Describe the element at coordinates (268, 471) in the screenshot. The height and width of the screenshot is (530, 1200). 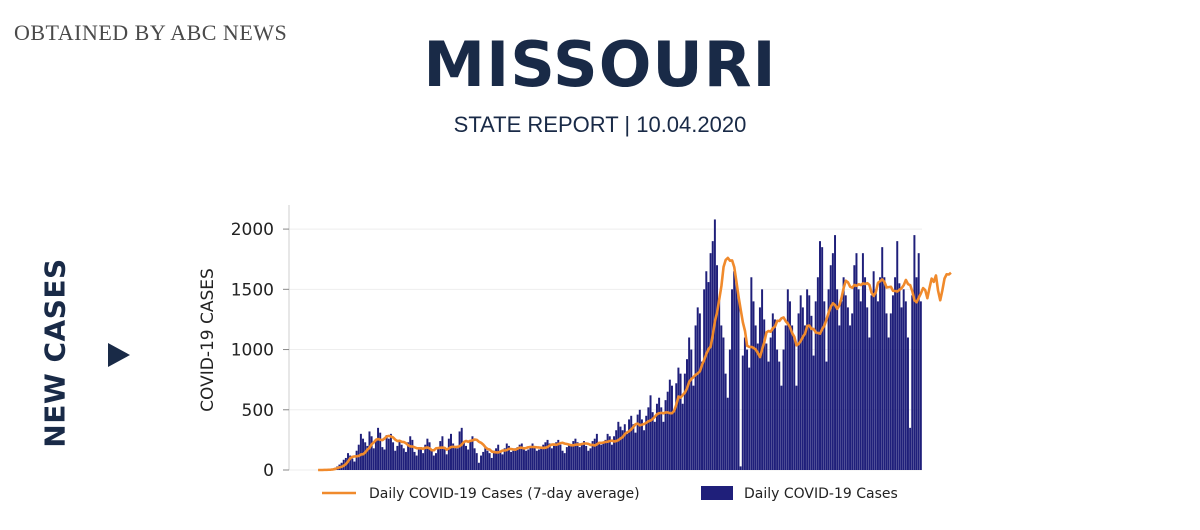
I see `y-tick-label: 0` at that location.